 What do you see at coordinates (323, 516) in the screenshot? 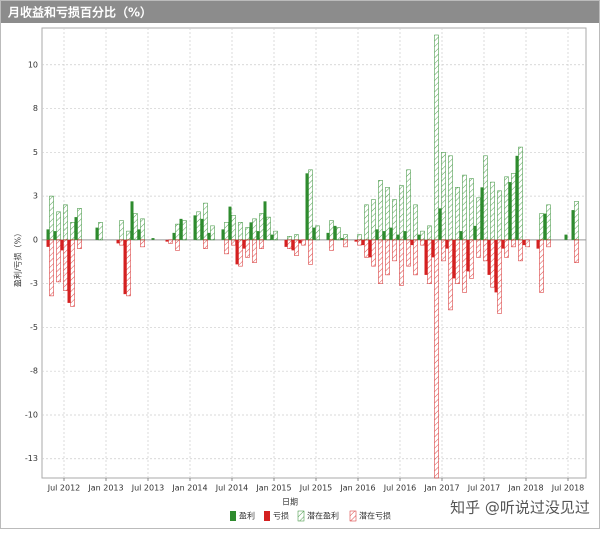
I see `legend-label: 潜在盈利` at bounding box center [323, 516].